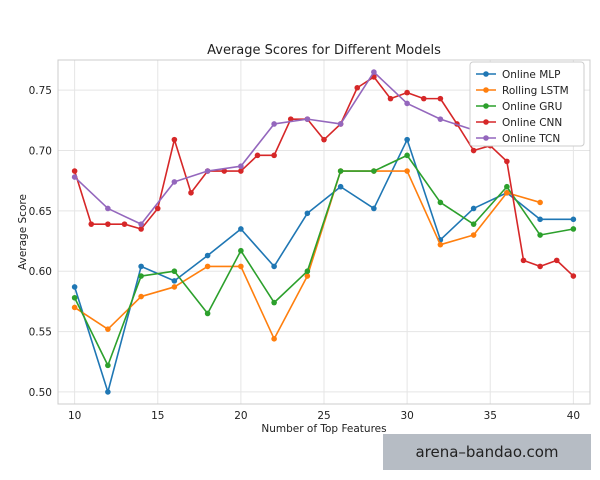 The width and height of the screenshot is (600, 480). What do you see at coordinates (406, 416) in the screenshot?
I see `x-tick-label: 30` at bounding box center [406, 416].